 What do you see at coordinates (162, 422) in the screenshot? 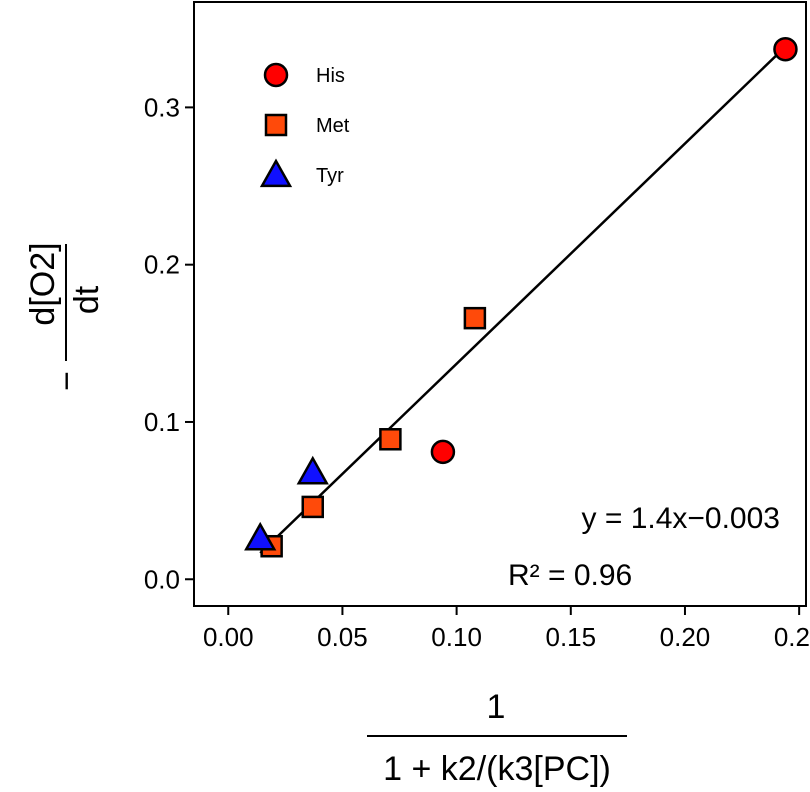
I see `y-tick-label: 0.1` at bounding box center [162, 422].